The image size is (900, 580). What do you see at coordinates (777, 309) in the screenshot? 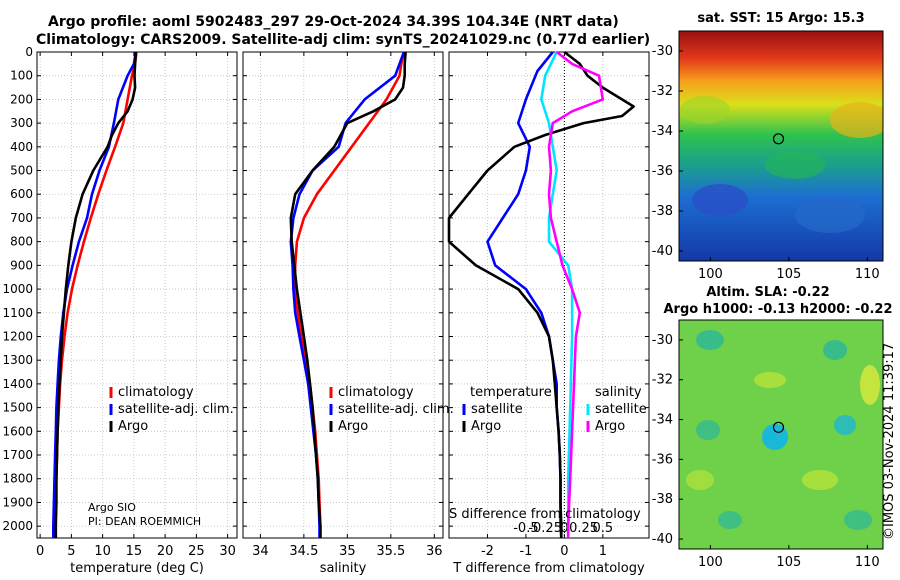
I see `sla-map-subtitle: Argo h1000: -0.13 h2000: -0.22` at bounding box center [777, 309].